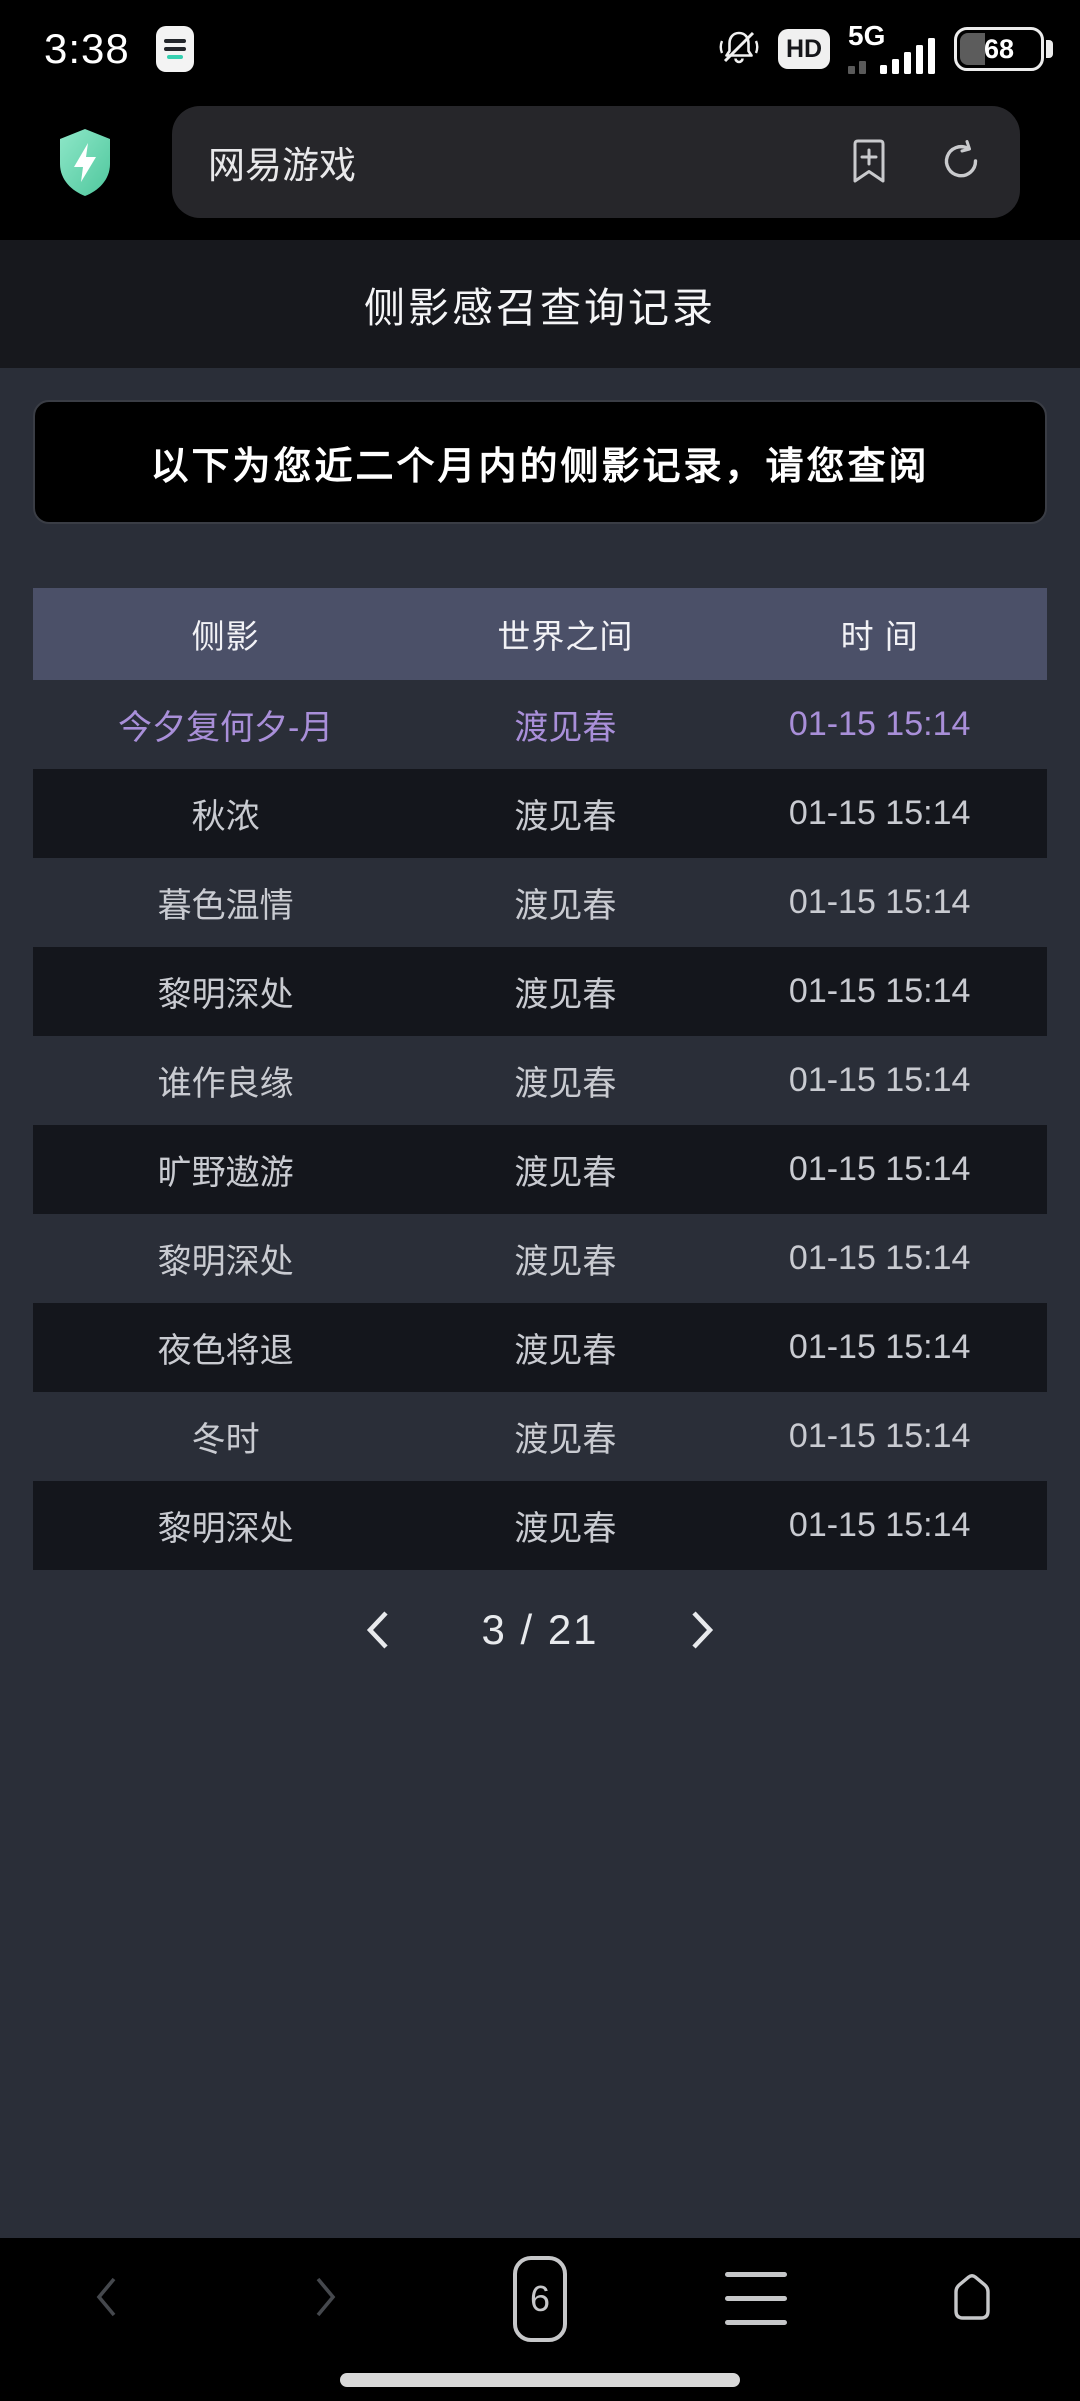  Describe the element at coordinates (540, 466) in the screenshot. I see `notice-text: 以下为您近二个月内的侧影记录，请您查阅` at that location.